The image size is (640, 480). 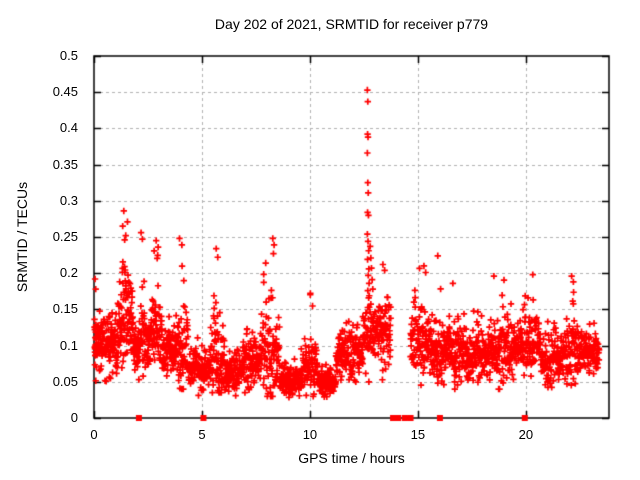 I want to click on y-tick-label: 0.45, so click(x=65, y=92).